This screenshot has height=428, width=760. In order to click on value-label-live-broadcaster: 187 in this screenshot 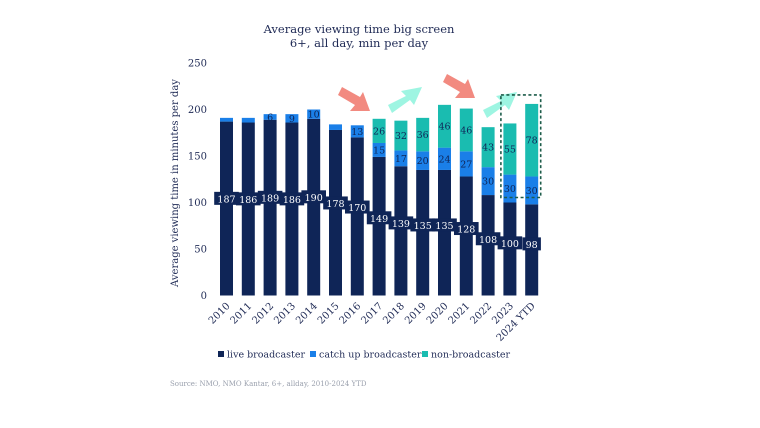, I will do `click(226, 199)`.